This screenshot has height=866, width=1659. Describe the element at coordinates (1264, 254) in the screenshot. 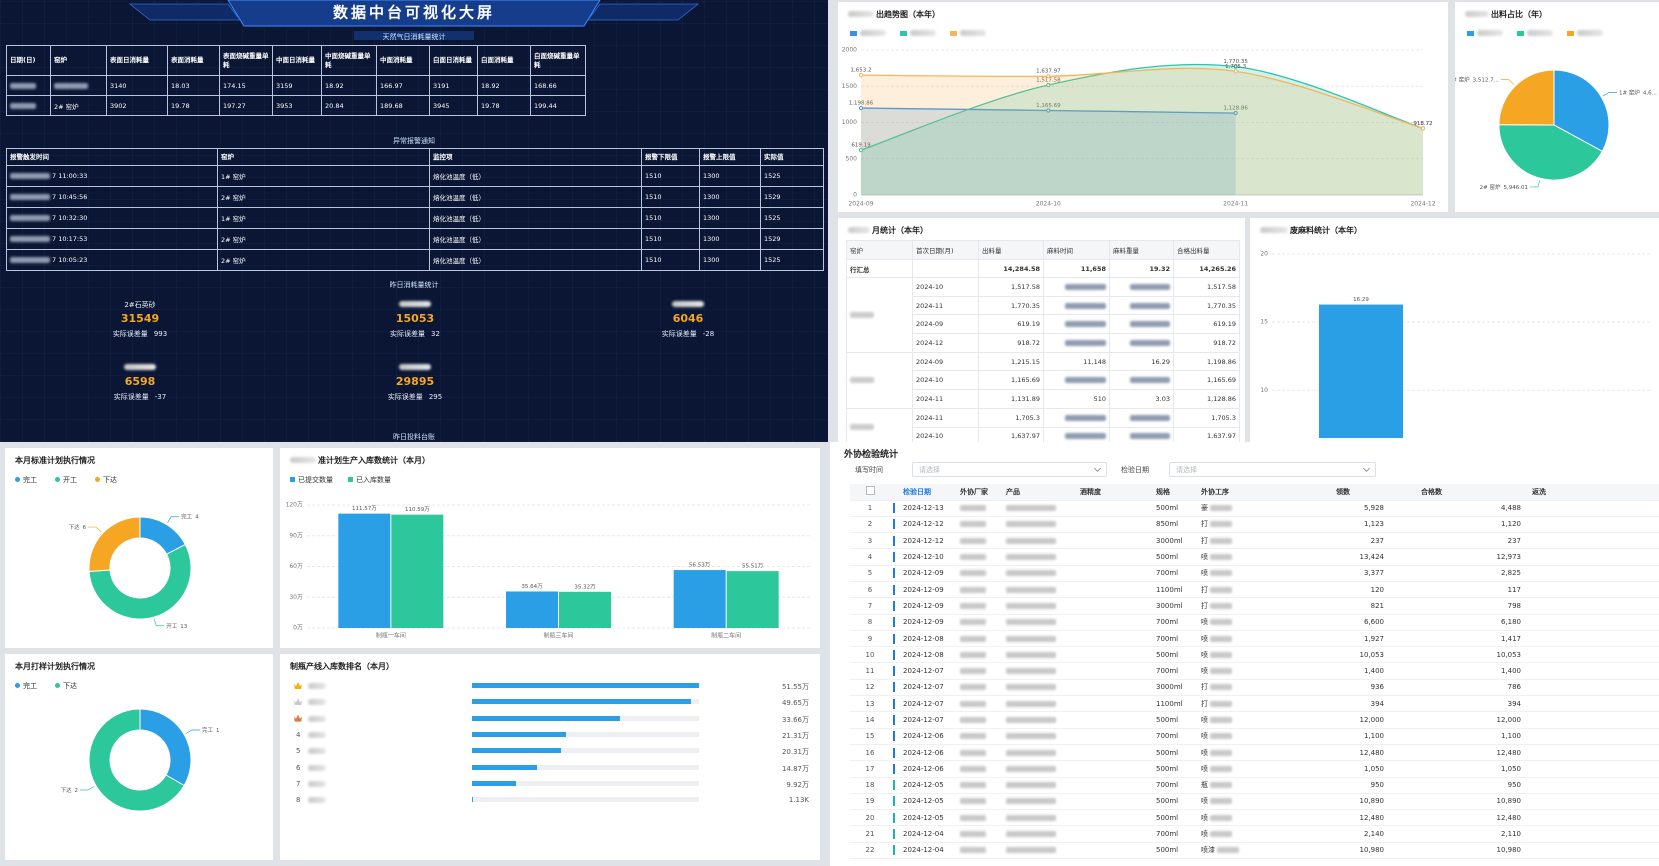

I see `y-tick-label: 20` at that location.